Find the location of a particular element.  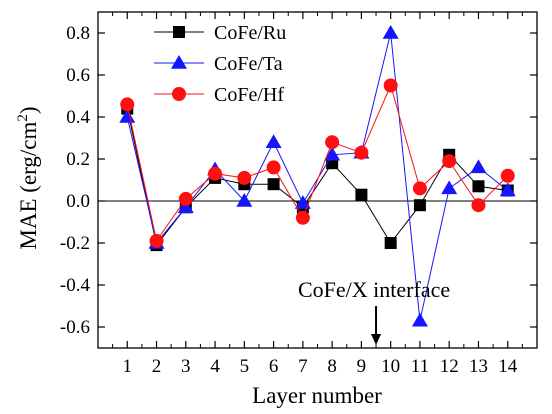

legend-marker-cofe-ru is located at coordinates (179, 32).